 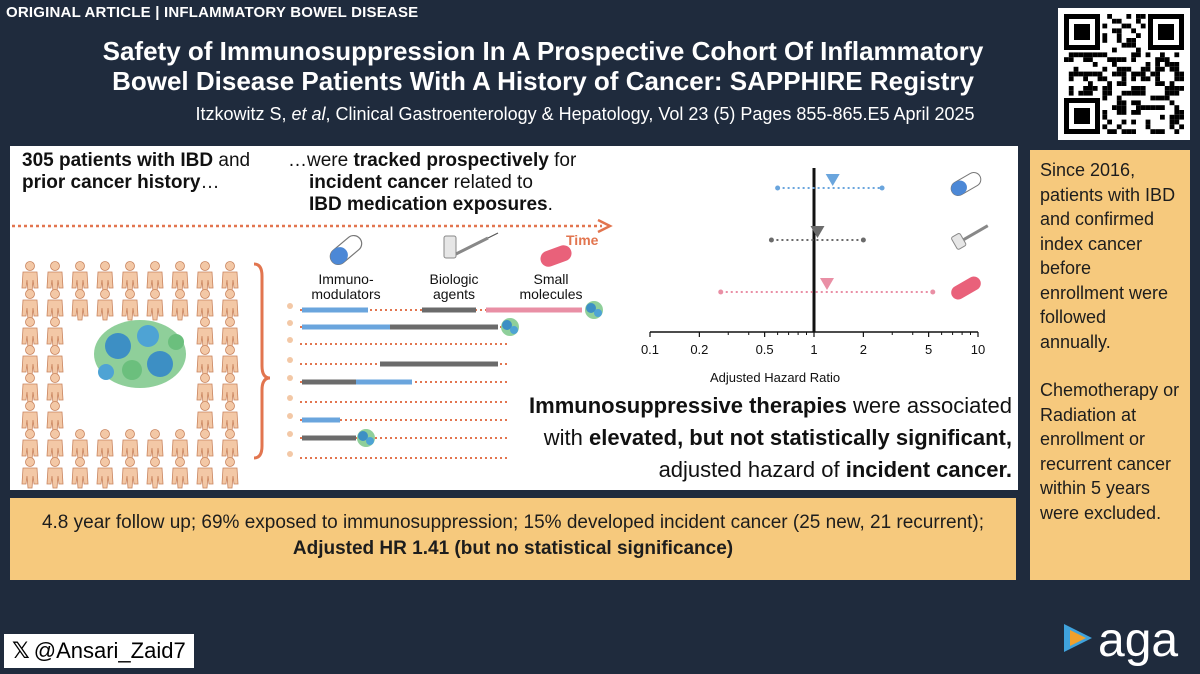 I want to click on group-brace, so click(x=262, y=361).